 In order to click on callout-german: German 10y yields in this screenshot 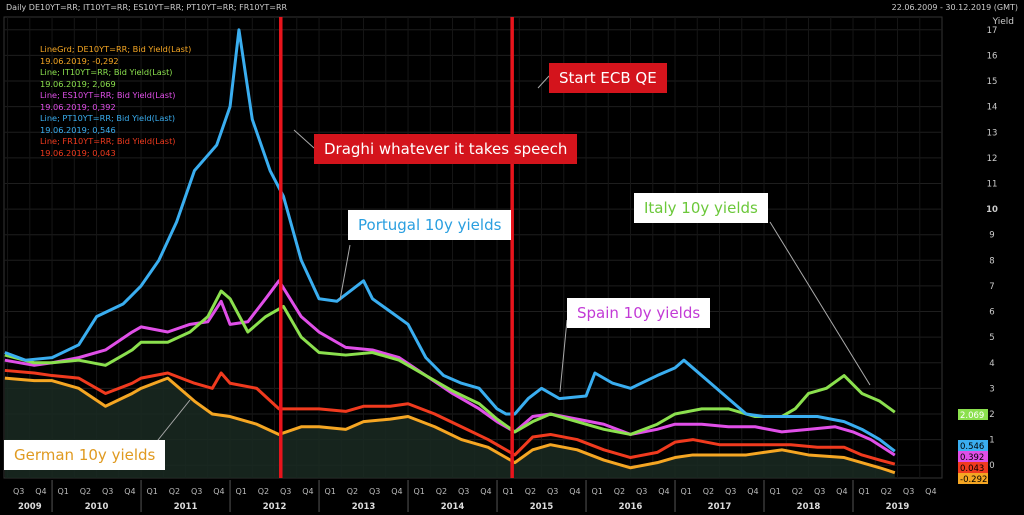, I will do `click(85, 455)`.